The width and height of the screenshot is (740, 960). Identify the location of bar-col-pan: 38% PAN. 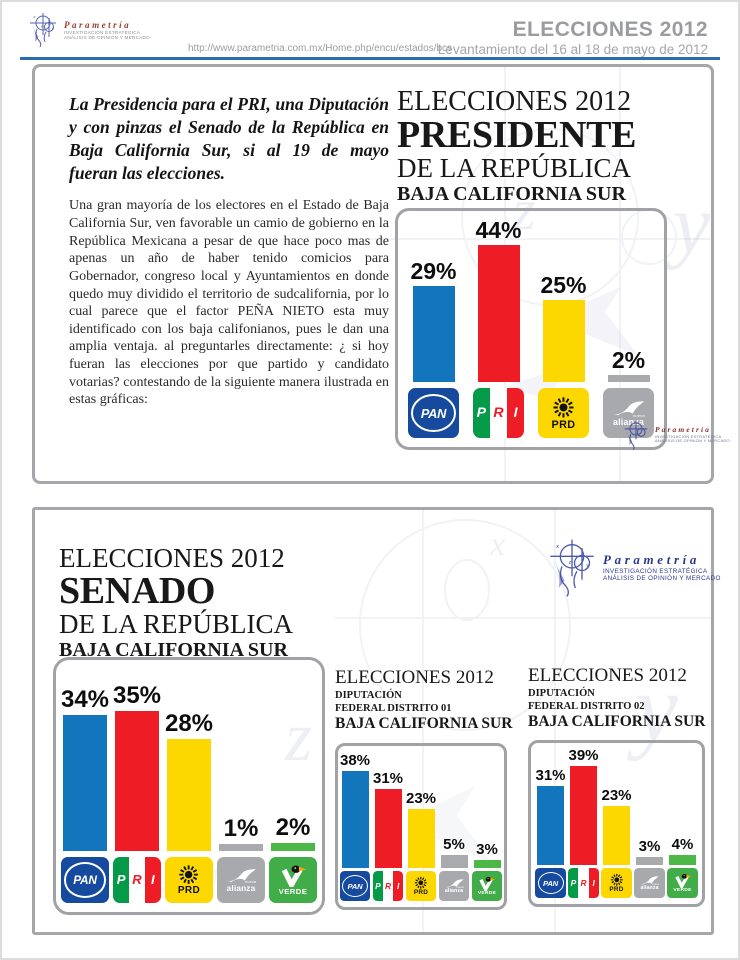
(355, 826).